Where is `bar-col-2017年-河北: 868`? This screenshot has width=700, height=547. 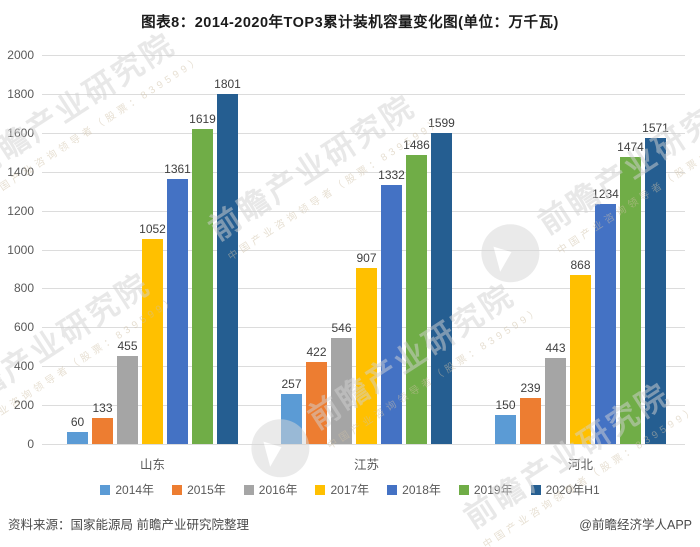
bar-col-2017年-河北: 868 is located at coordinates (580, 249).